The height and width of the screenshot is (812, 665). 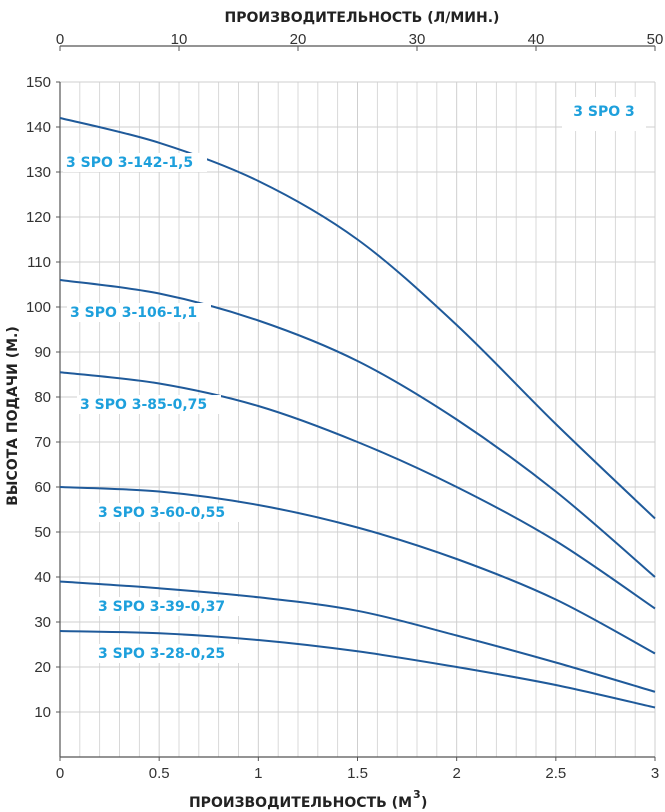 I want to click on y-tick-label: 30, so click(x=42, y=622).